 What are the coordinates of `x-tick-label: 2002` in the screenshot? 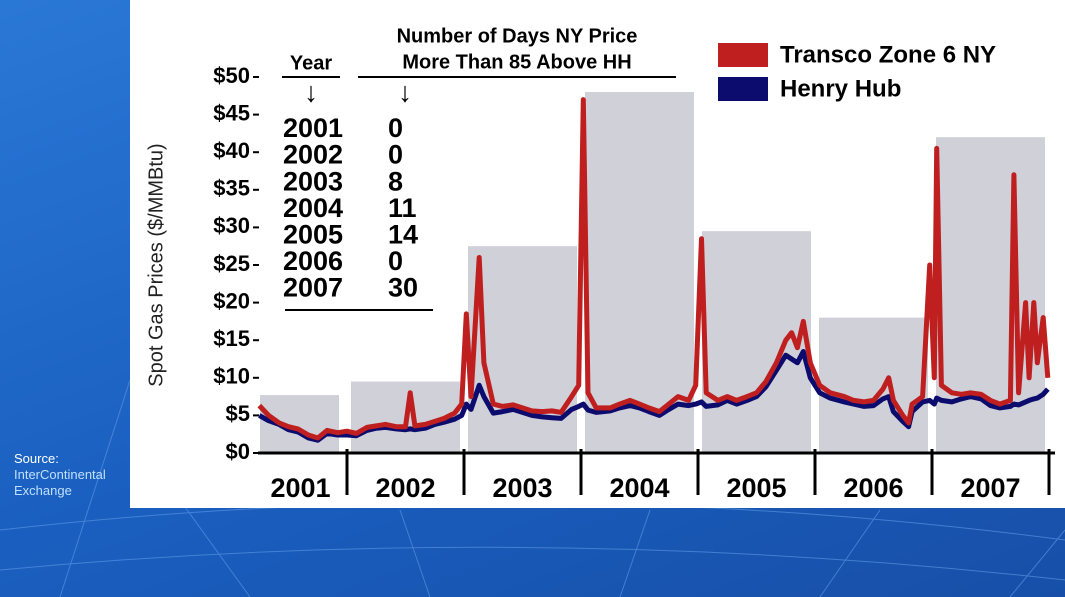 It's located at (405, 488).